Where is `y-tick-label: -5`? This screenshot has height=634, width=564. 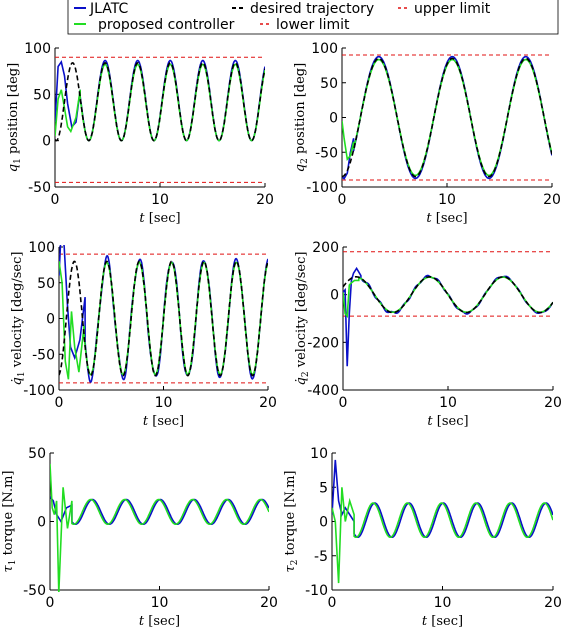
y-tick-label: -5 is located at coordinates (321, 557).